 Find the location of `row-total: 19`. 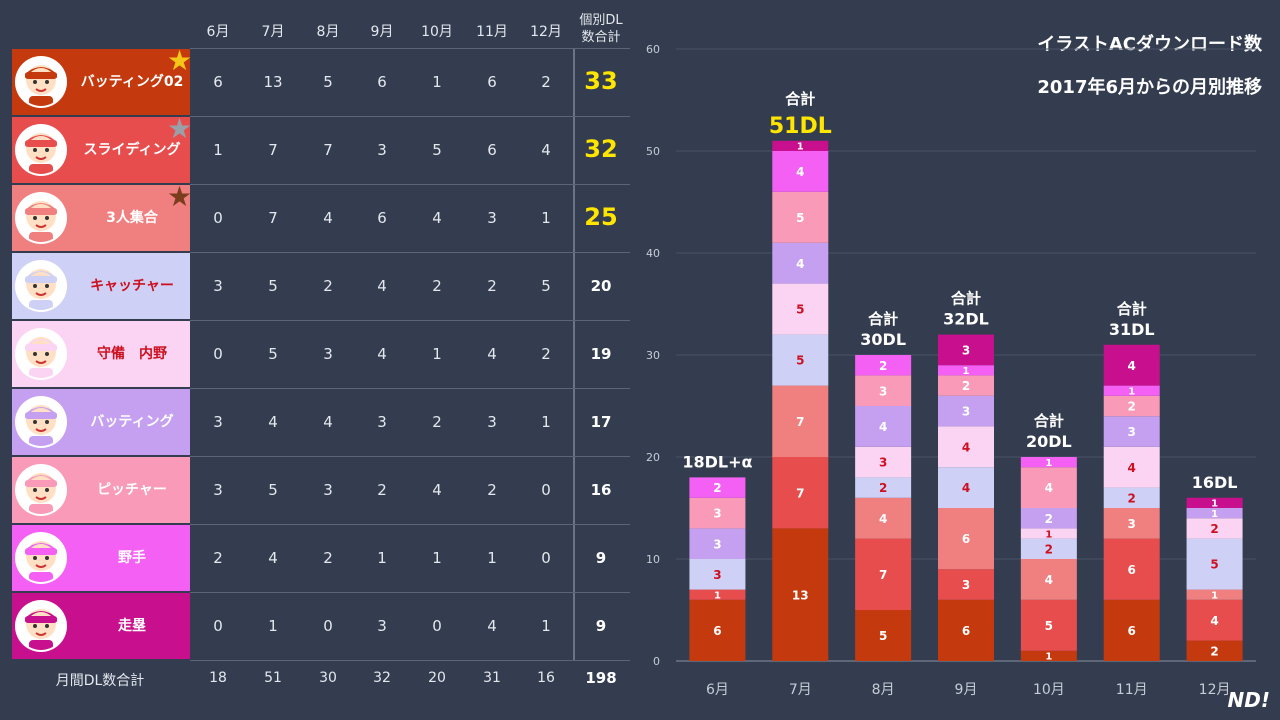

row-total: 19 is located at coordinates (601, 354).